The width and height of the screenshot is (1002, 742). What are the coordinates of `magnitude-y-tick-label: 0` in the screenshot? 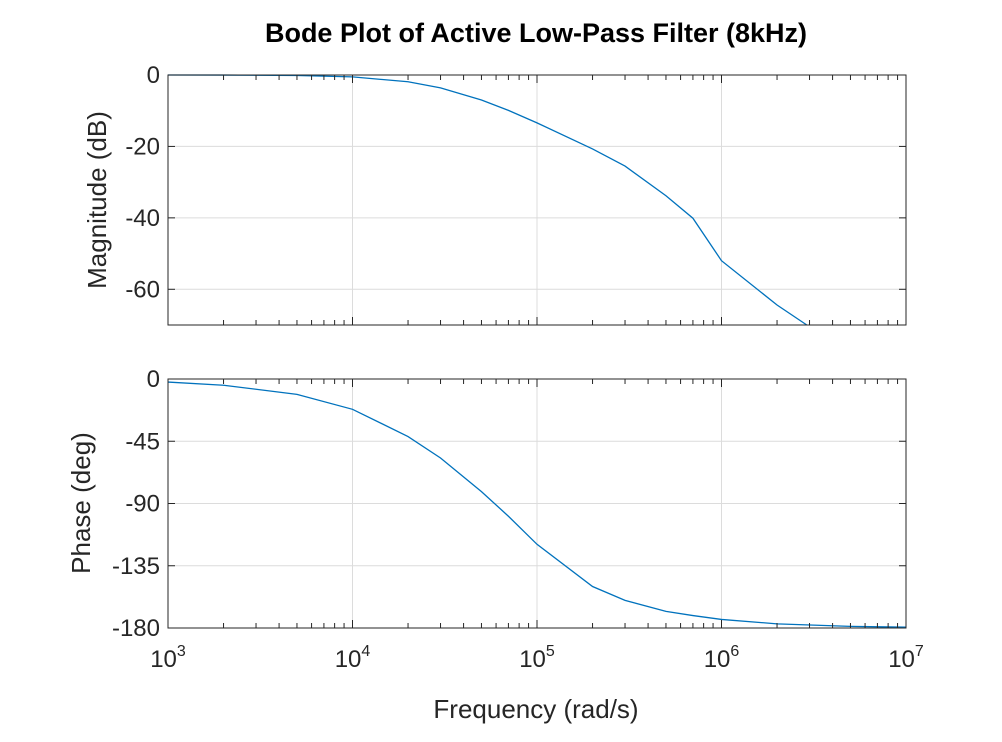 It's located at (153, 75).